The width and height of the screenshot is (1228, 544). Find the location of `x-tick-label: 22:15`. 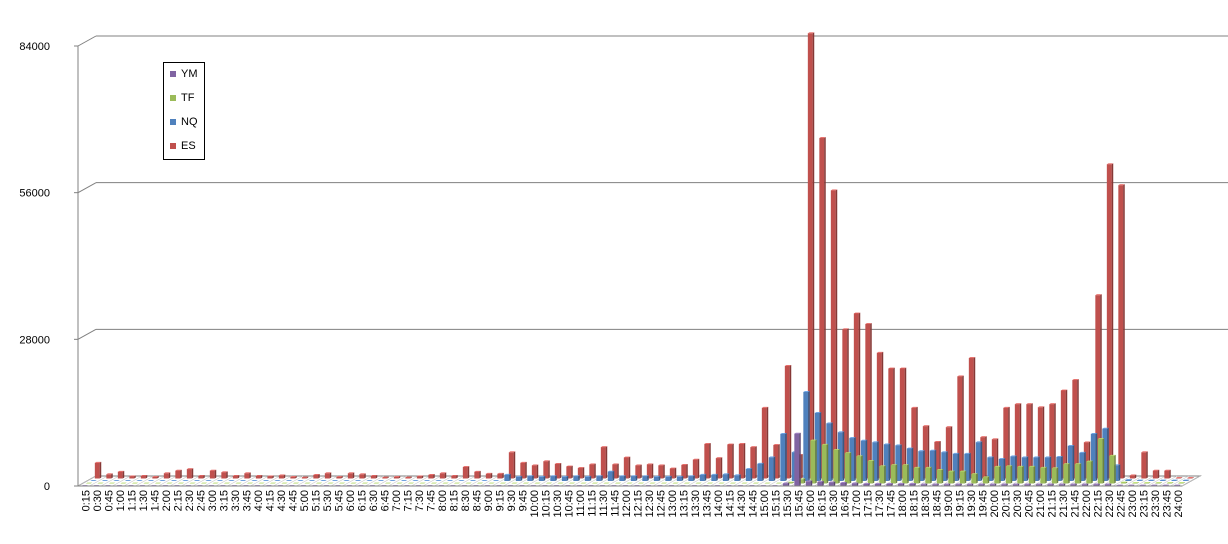

x-tick-label: 22:15 is located at coordinates (1099, 504).